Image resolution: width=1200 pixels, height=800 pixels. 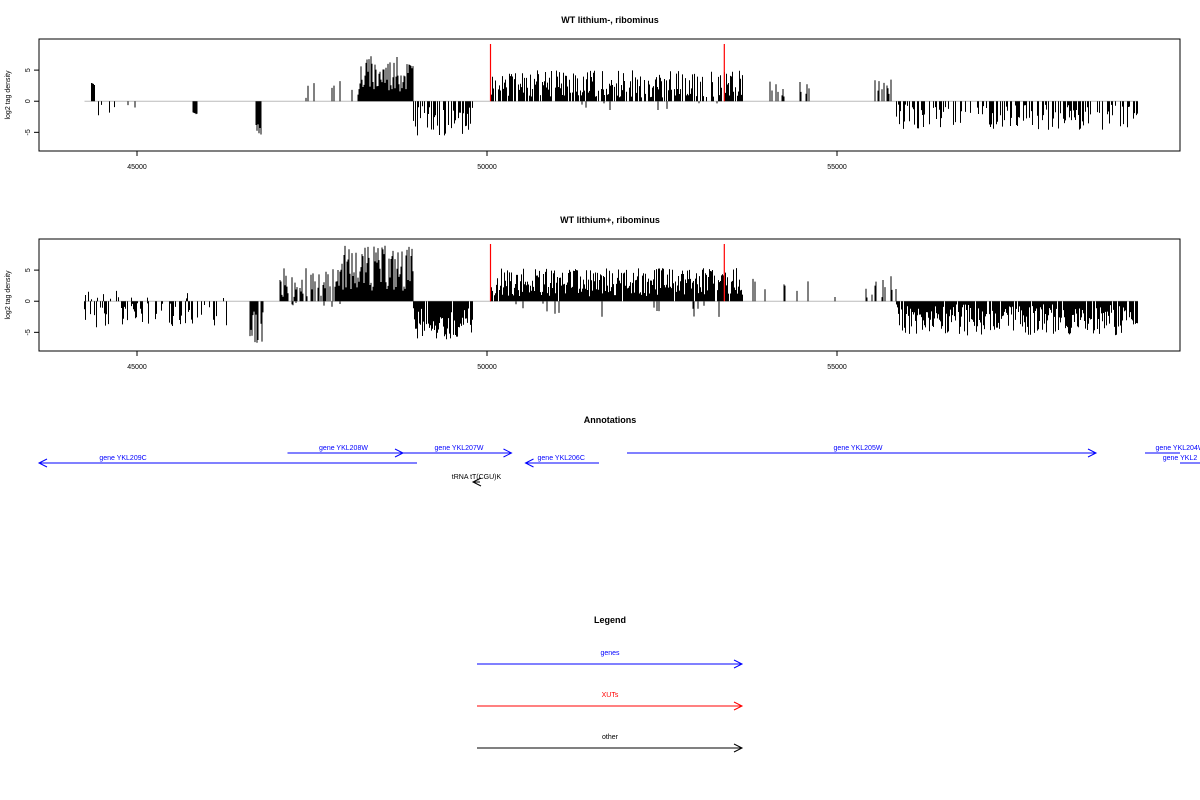 I want to click on gene-feature: gene YKL204W, so click(x=1172, y=449).